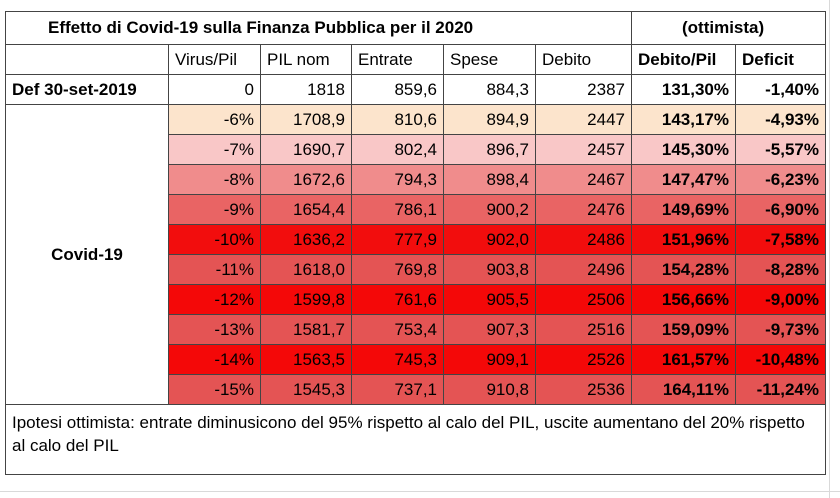 Image resolution: width=840 pixels, height=498 pixels. I want to click on scenario-cell: 2457, so click(583, 149).